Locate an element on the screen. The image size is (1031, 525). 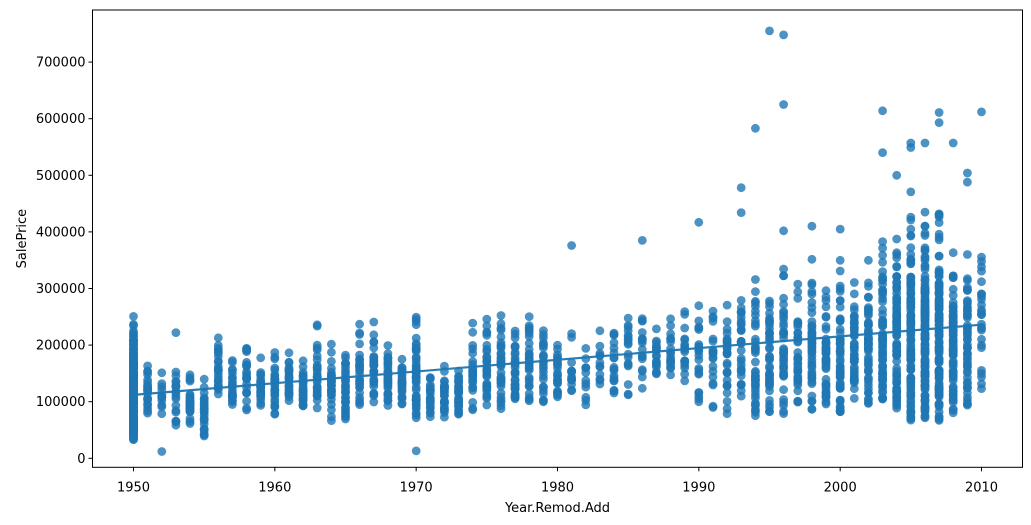
y-tick-label: 300000 is located at coordinates (61, 289).